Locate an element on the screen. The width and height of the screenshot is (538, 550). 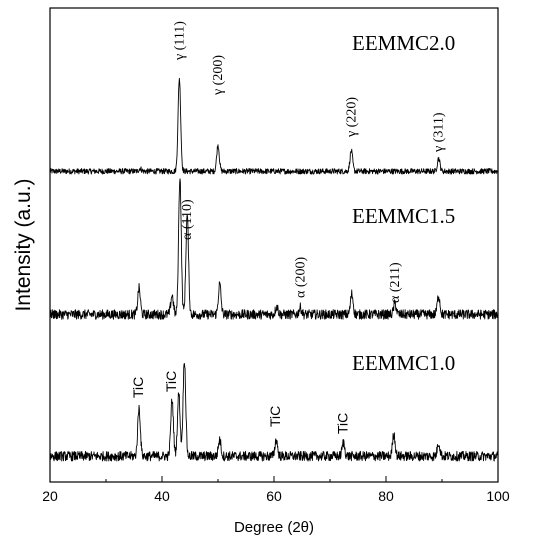
alpha-peak-label: α (200) is located at coordinates (300, 277).